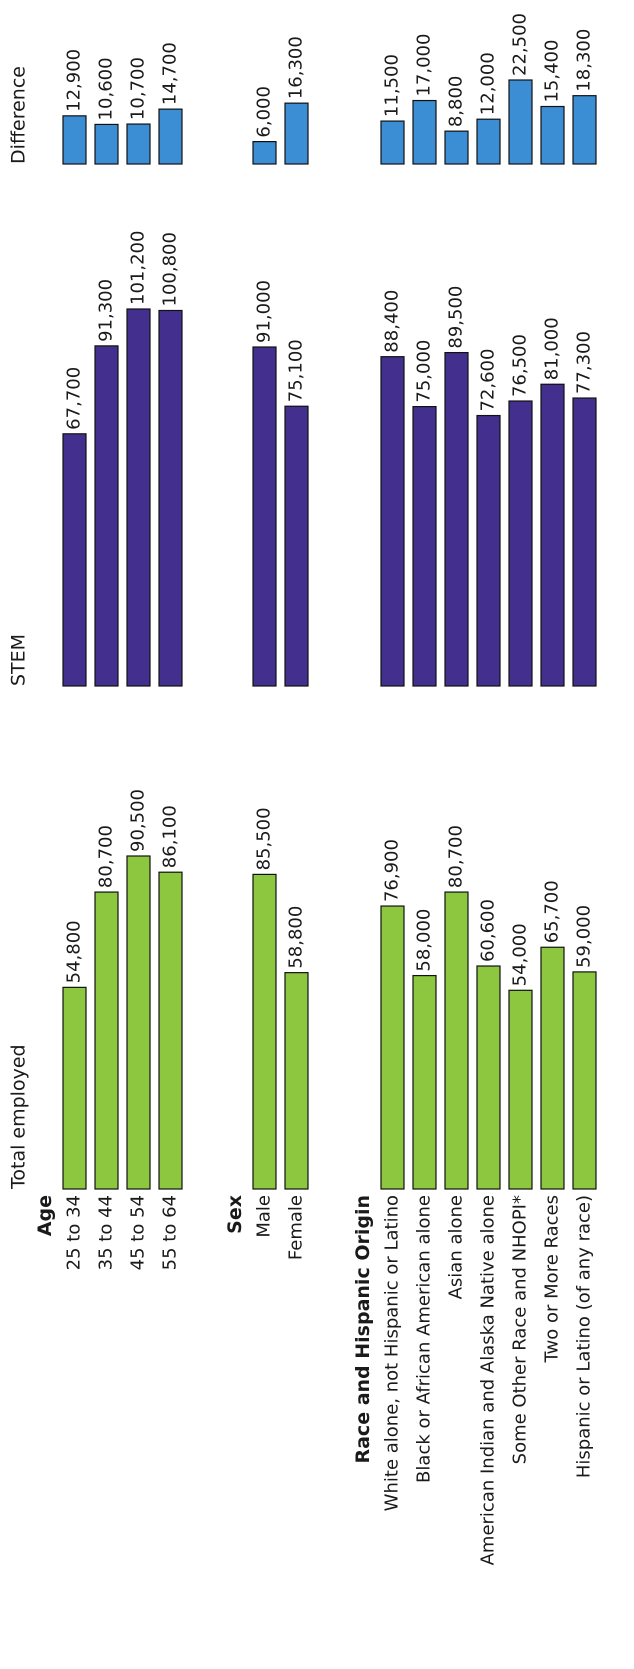  Describe the element at coordinates (296, 67) in the screenshot. I see `diff-value-label: 16,300` at that location.